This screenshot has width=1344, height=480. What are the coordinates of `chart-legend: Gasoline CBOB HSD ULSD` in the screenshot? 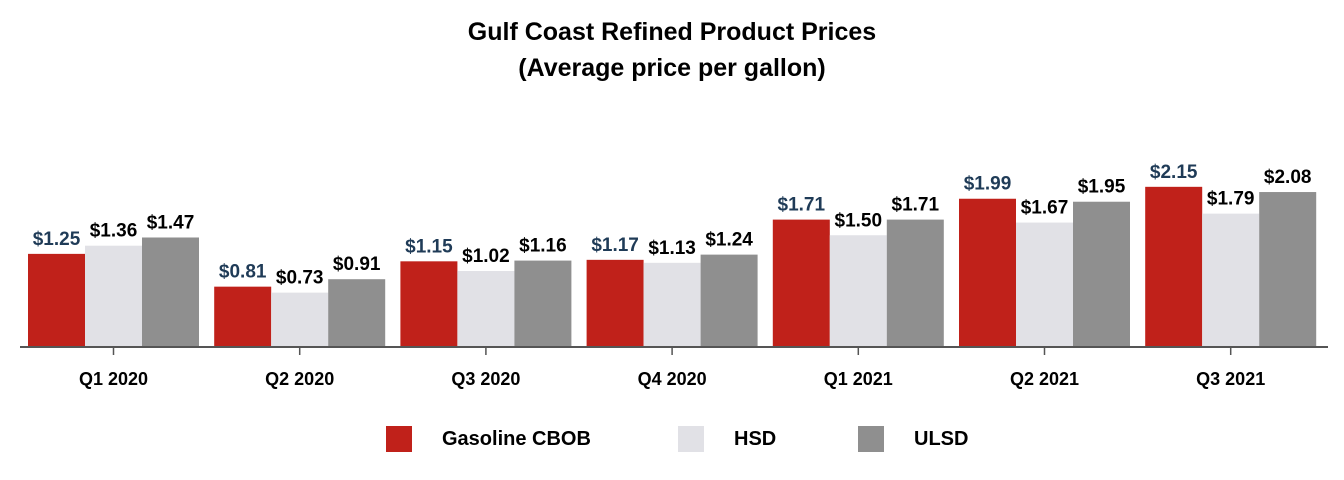 It's located at (672, 439).